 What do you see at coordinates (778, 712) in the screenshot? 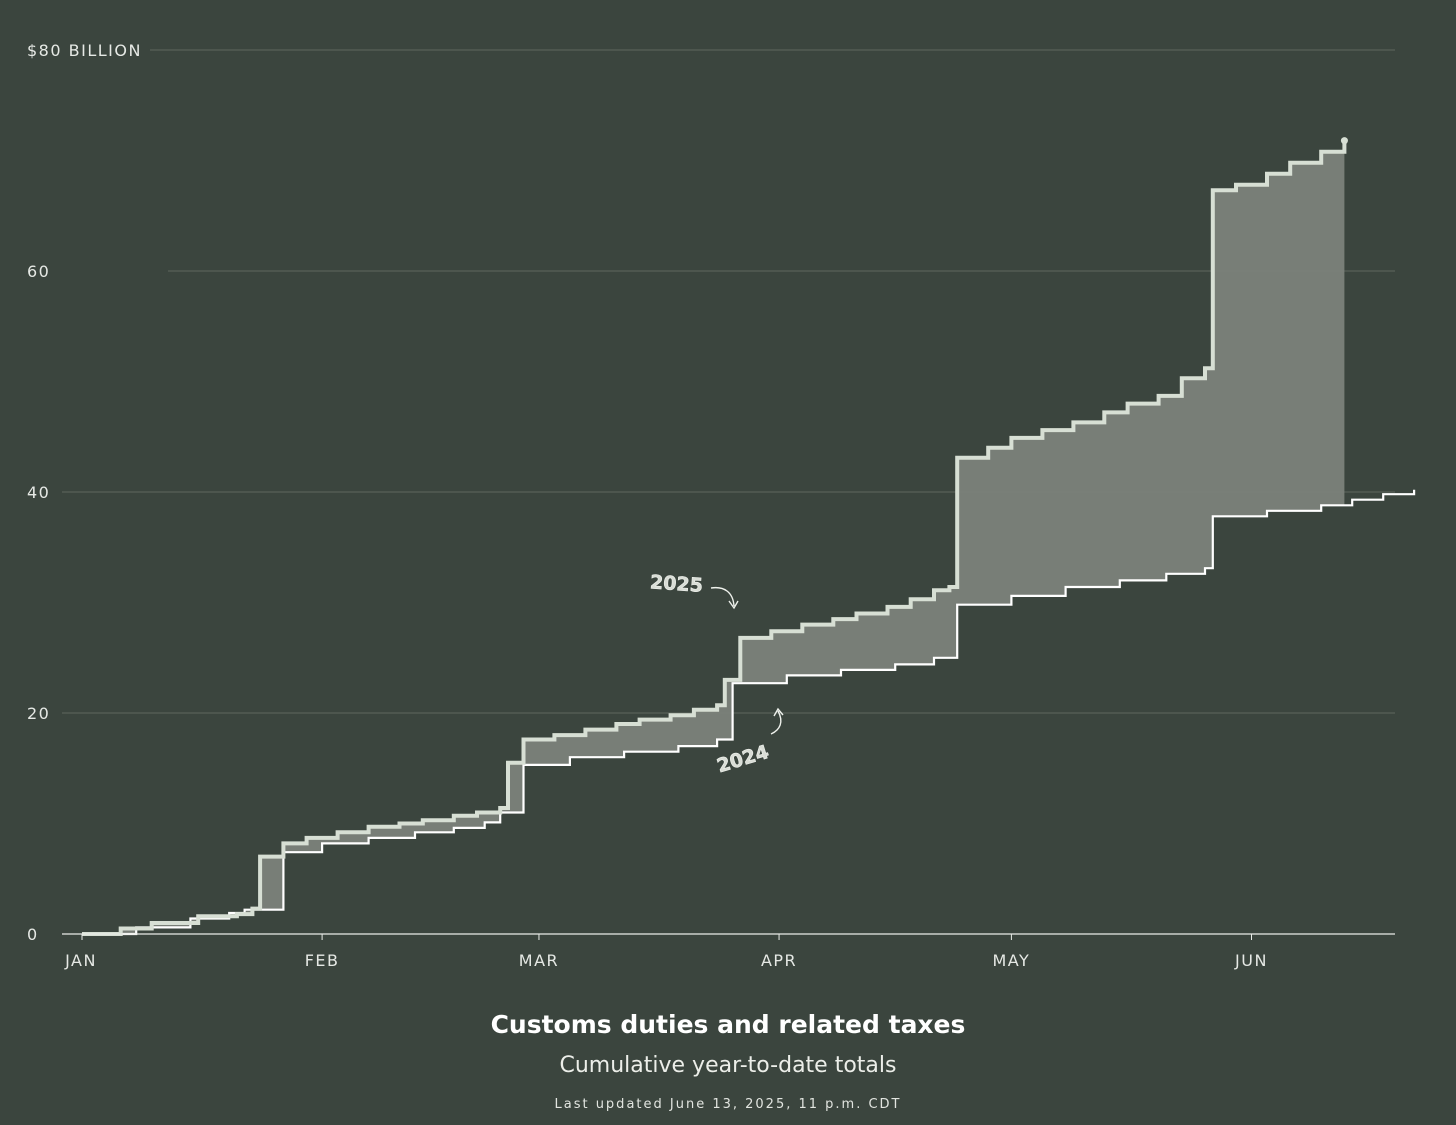
I see `arrowhead-2024` at bounding box center [778, 712].